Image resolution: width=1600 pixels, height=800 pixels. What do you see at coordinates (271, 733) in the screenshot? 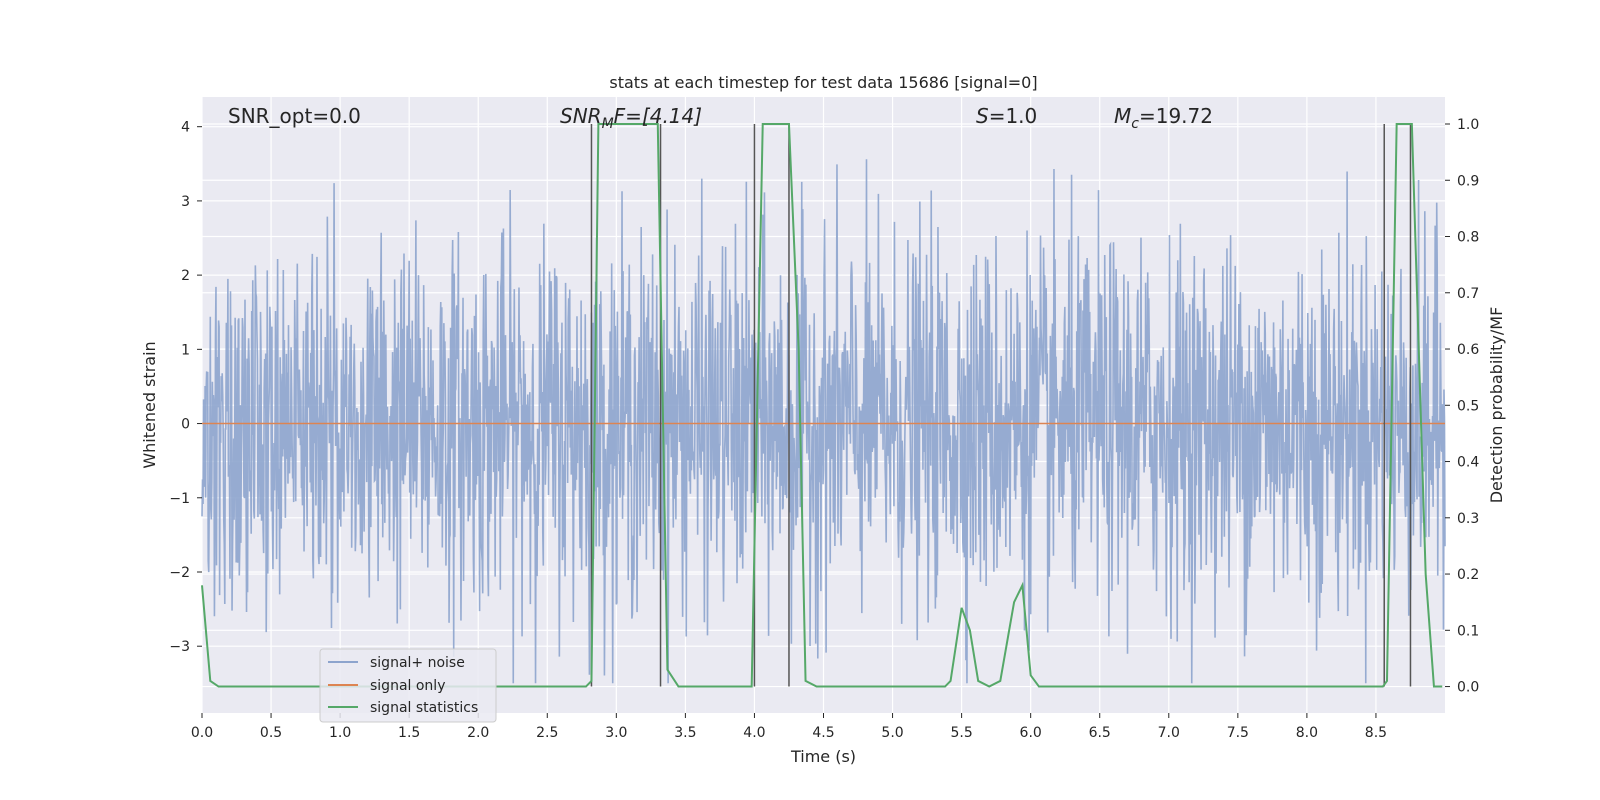
I see `x-tick-label: 0.5` at bounding box center [271, 733].